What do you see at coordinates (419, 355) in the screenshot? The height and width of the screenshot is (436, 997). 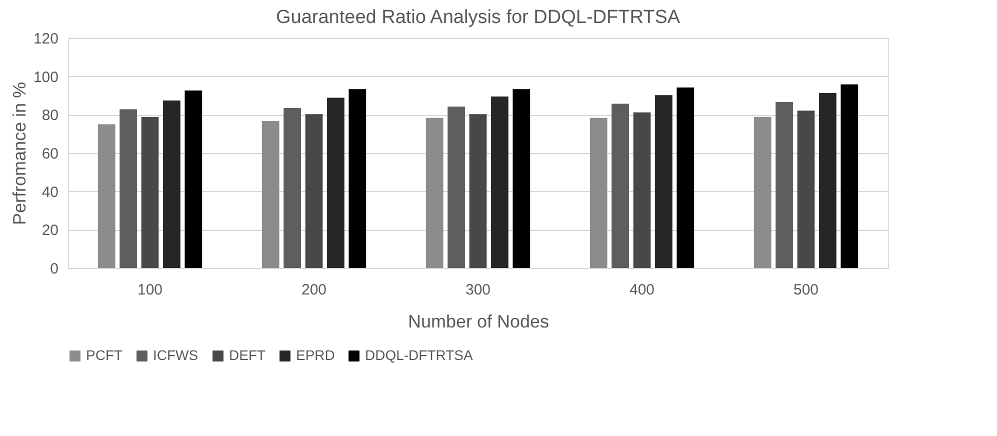 I see `legend-label: DDQL-DFTRTSA` at bounding box center [419, 355].